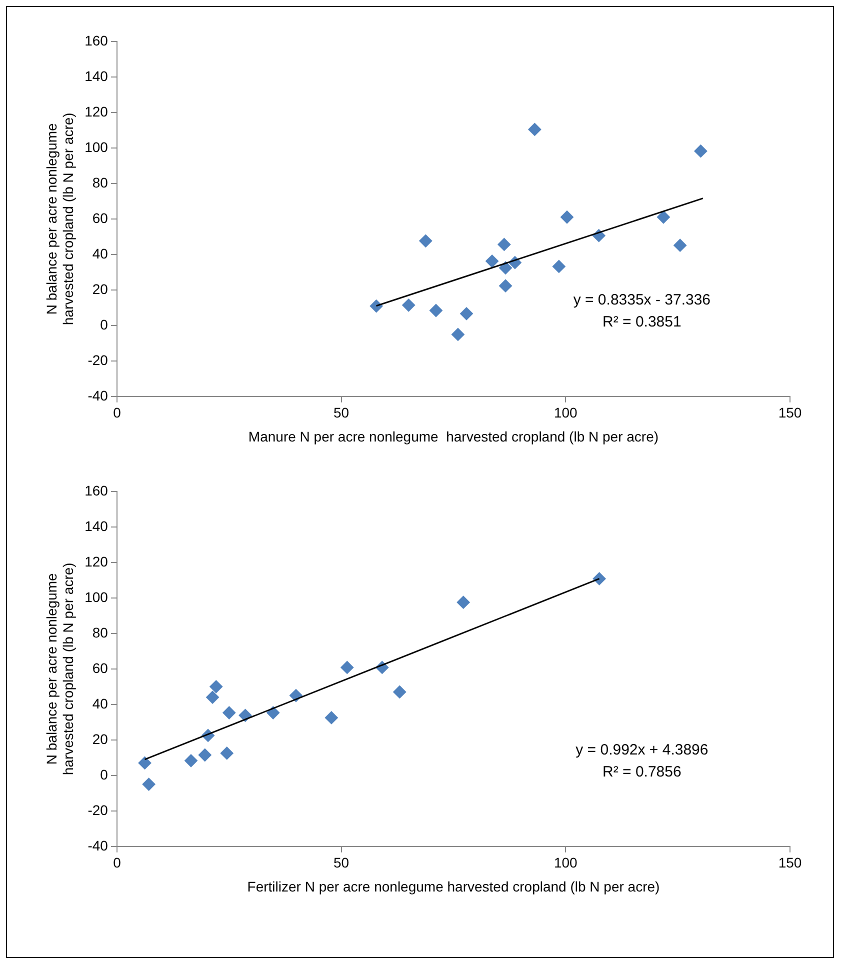 The height and width of the screenshot is (967, 842). What do you see at coordinates (642, 750) in the screenshot?
I see `annotation: y = 0.992x + 4.3896` at bounding box center [642, 750].